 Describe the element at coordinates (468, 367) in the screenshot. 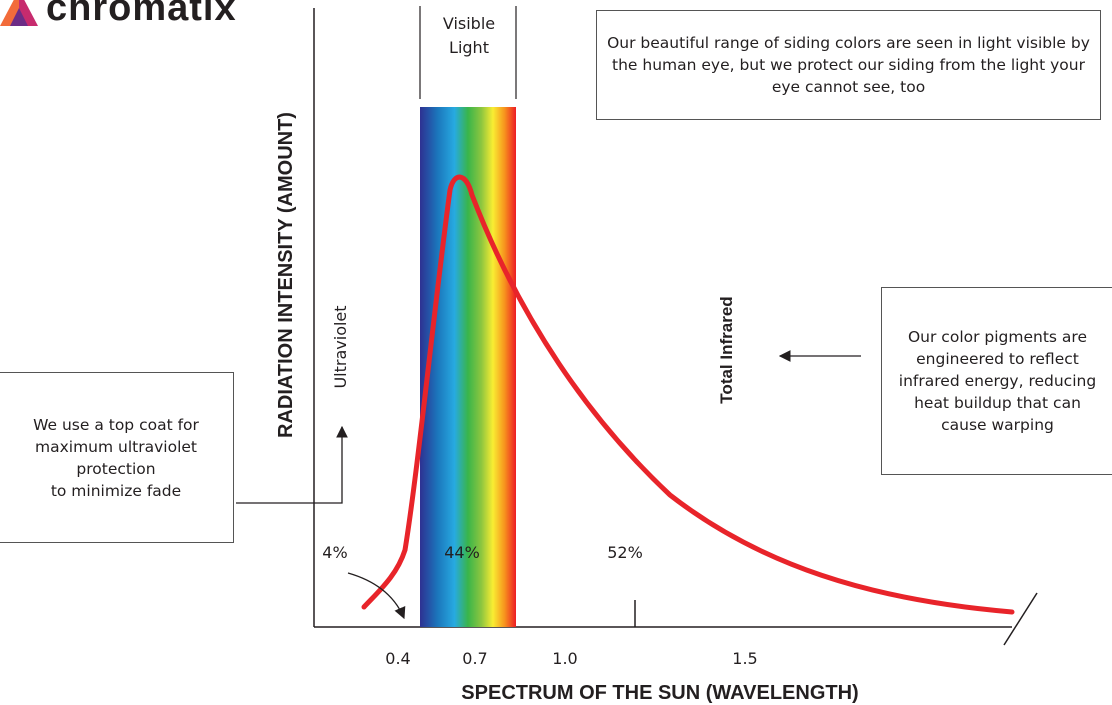

I see `visible-spectrum-band` at that location.